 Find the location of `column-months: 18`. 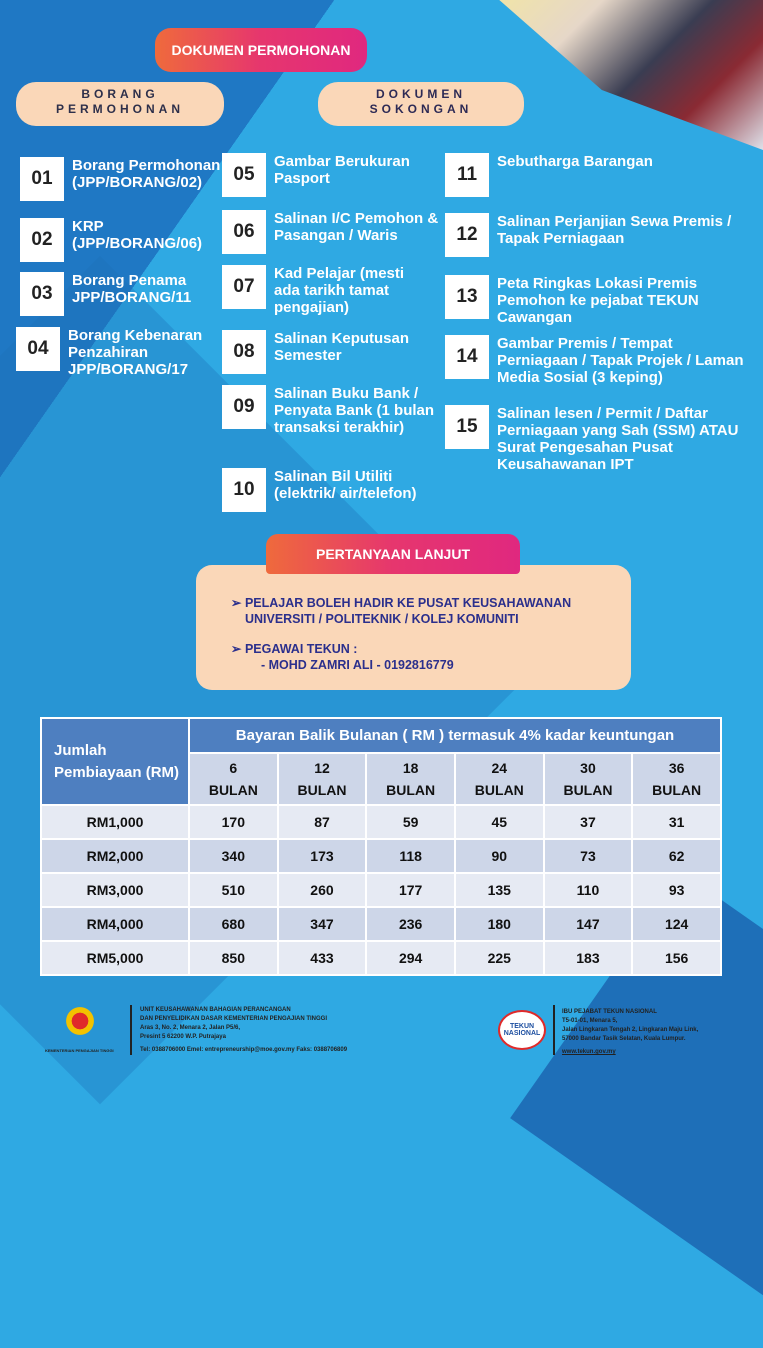

column-months: 18 is located at coordinates (410, 768).